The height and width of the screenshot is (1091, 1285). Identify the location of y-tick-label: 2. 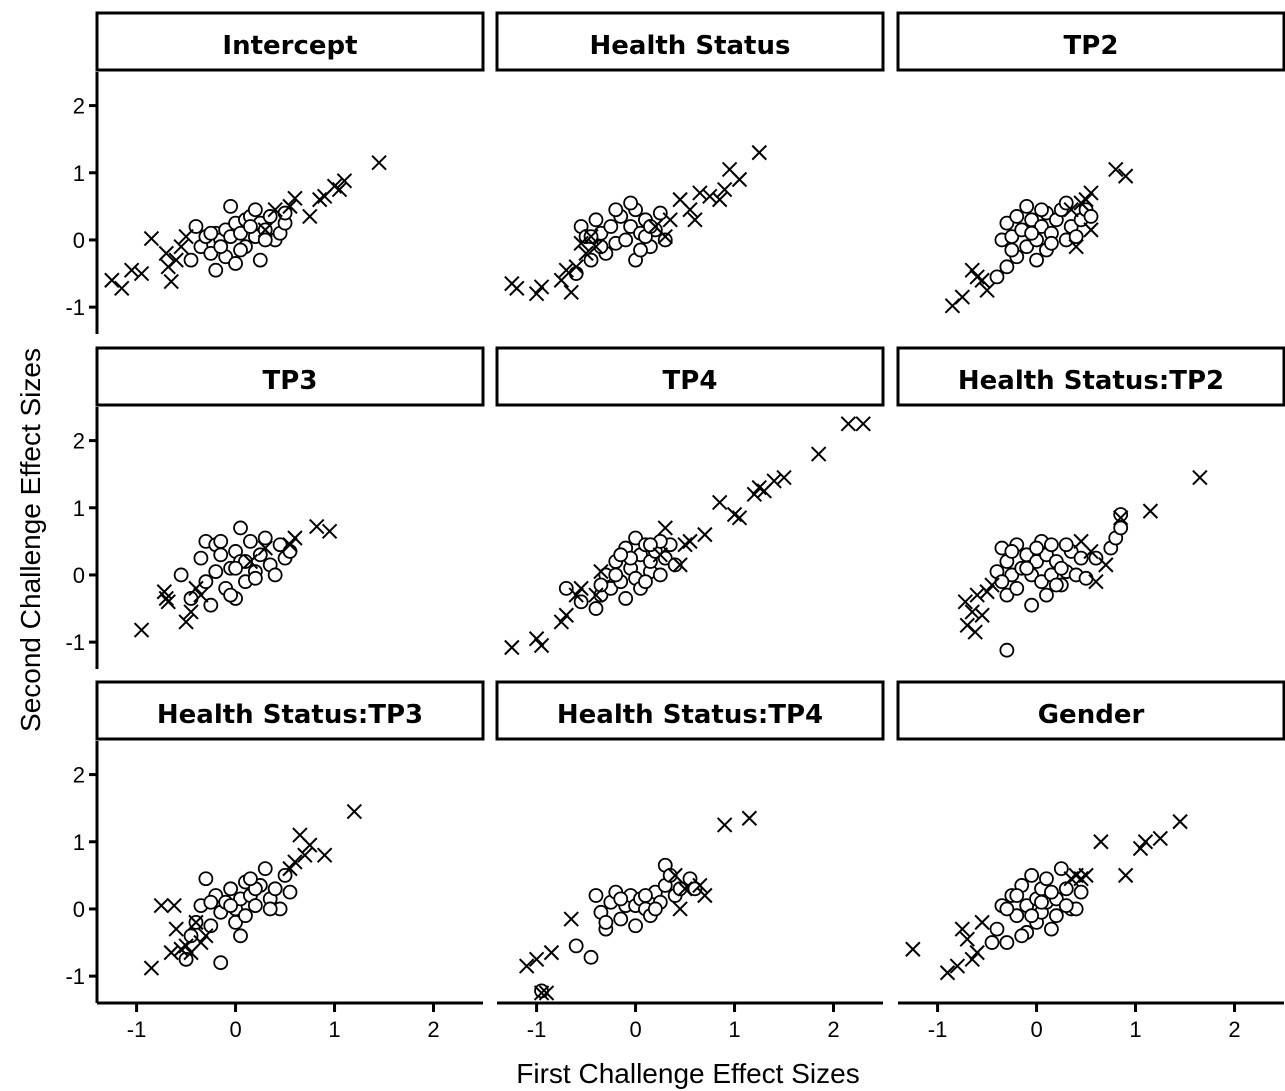
(79, 441).